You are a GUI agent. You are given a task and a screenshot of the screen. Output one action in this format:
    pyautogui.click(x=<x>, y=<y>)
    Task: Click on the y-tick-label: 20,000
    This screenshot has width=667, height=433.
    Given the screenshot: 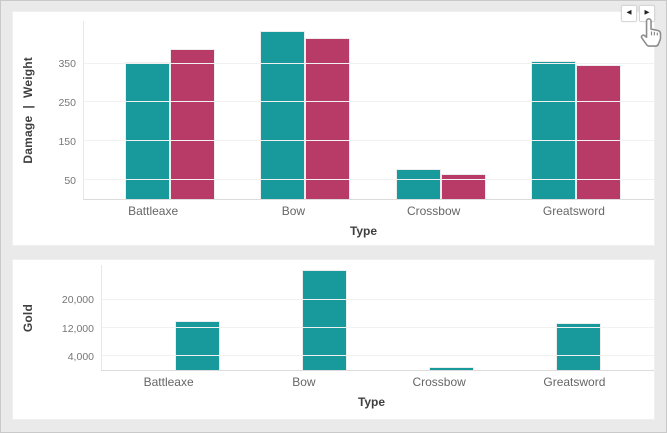 What is the action you would take?
    pyautogui.click(x=77, y=300)
    